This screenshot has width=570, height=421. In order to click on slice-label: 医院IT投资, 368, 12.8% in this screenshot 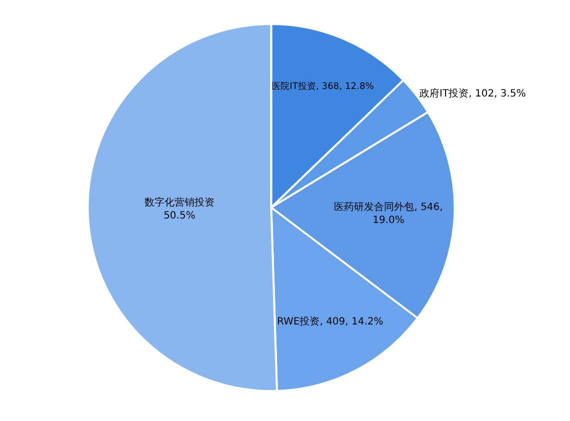, I will do `click(323, 86)`.